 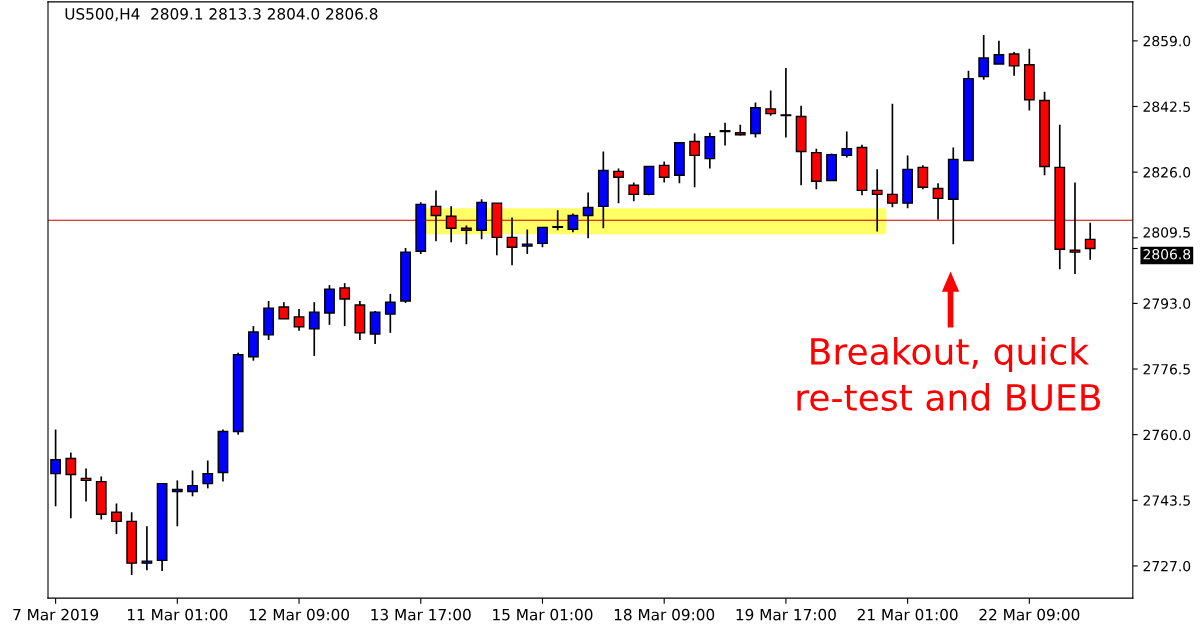 What do you see at coordinates (1029, 614) in the screenshot?
I see `x-tick-label: 22 Mar 09:00` at bounding box center [1029, 614].